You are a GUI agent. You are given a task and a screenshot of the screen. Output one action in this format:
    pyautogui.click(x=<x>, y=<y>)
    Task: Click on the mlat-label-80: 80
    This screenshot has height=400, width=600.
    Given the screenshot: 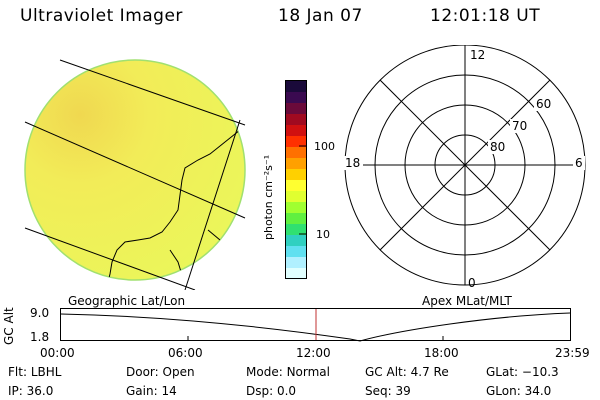 What is the action you would take?
    pyautogui.click(x=497, y=147)
    